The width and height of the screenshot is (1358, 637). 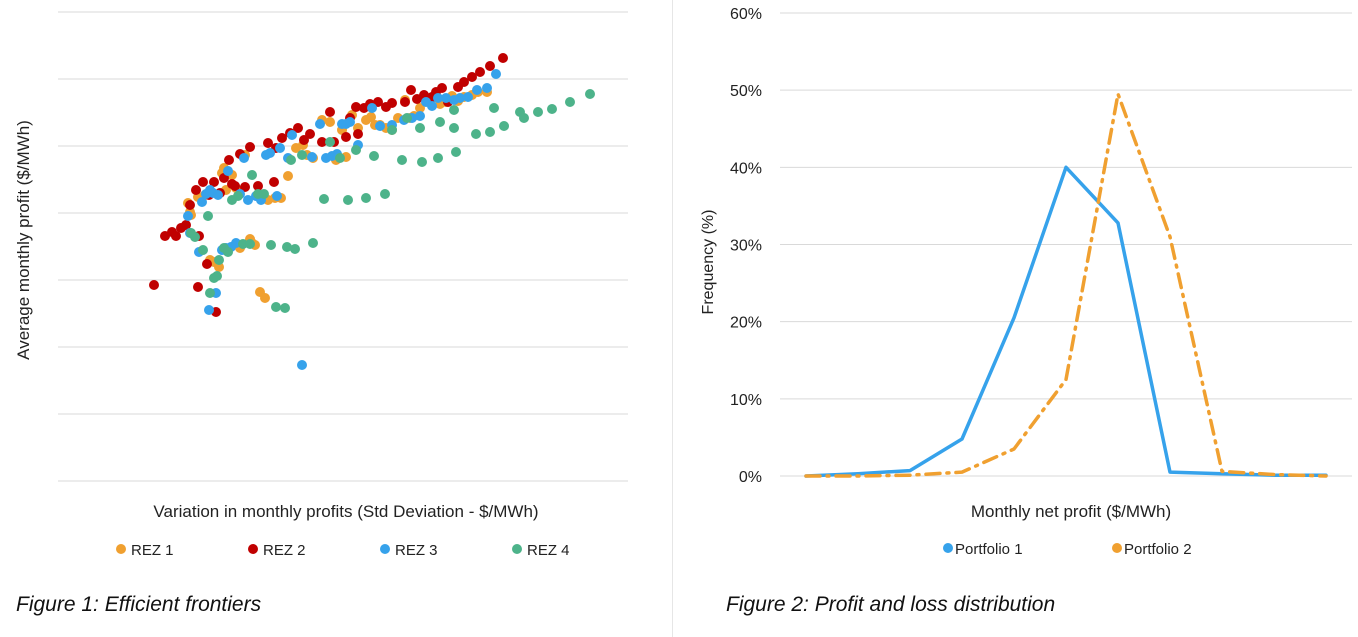 What do you see at coordinates (139, 604) in the screenshot?
I see `figure1-caption: Figure 1: Efficient frontiers` at bounding box center [139, 604].